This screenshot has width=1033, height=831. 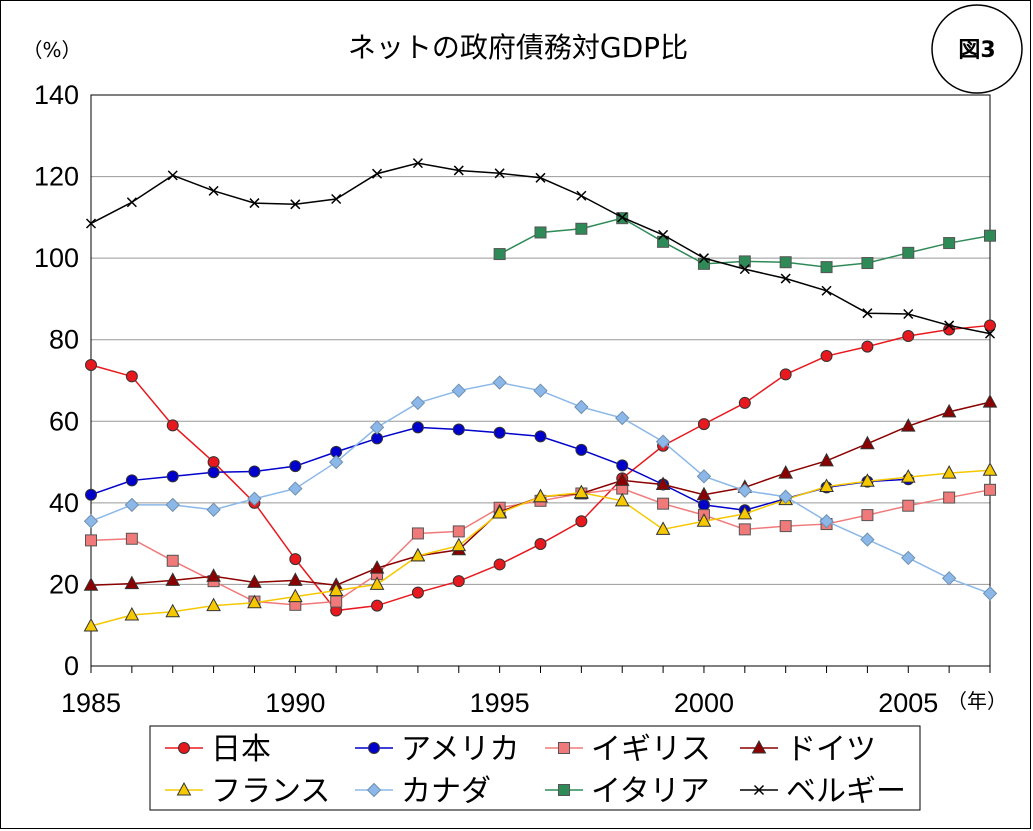 What do you see at coordinates (744, 269) in the screenshot?
I see `data-point-7-2001` at bounding box center [744, 269].